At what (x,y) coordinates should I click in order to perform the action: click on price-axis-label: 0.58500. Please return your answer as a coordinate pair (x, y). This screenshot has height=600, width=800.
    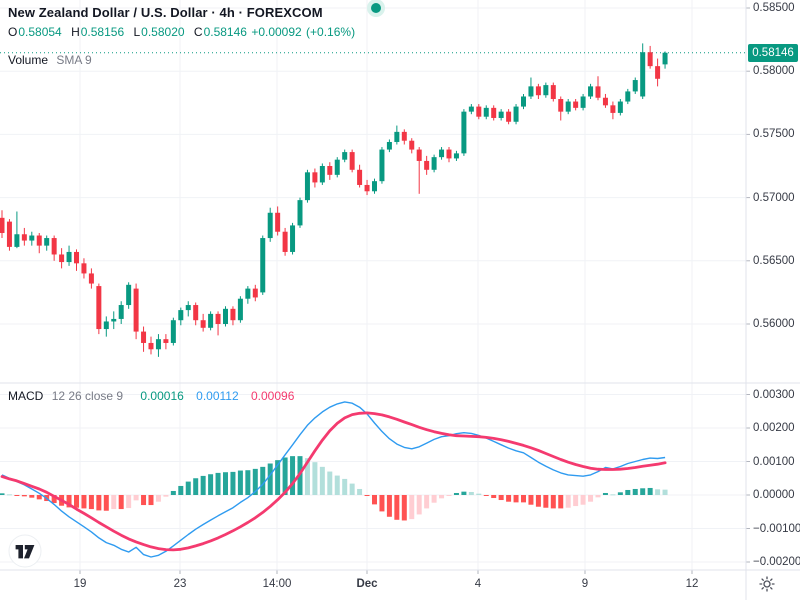
    Looking at the image, I should click on (774, 8).